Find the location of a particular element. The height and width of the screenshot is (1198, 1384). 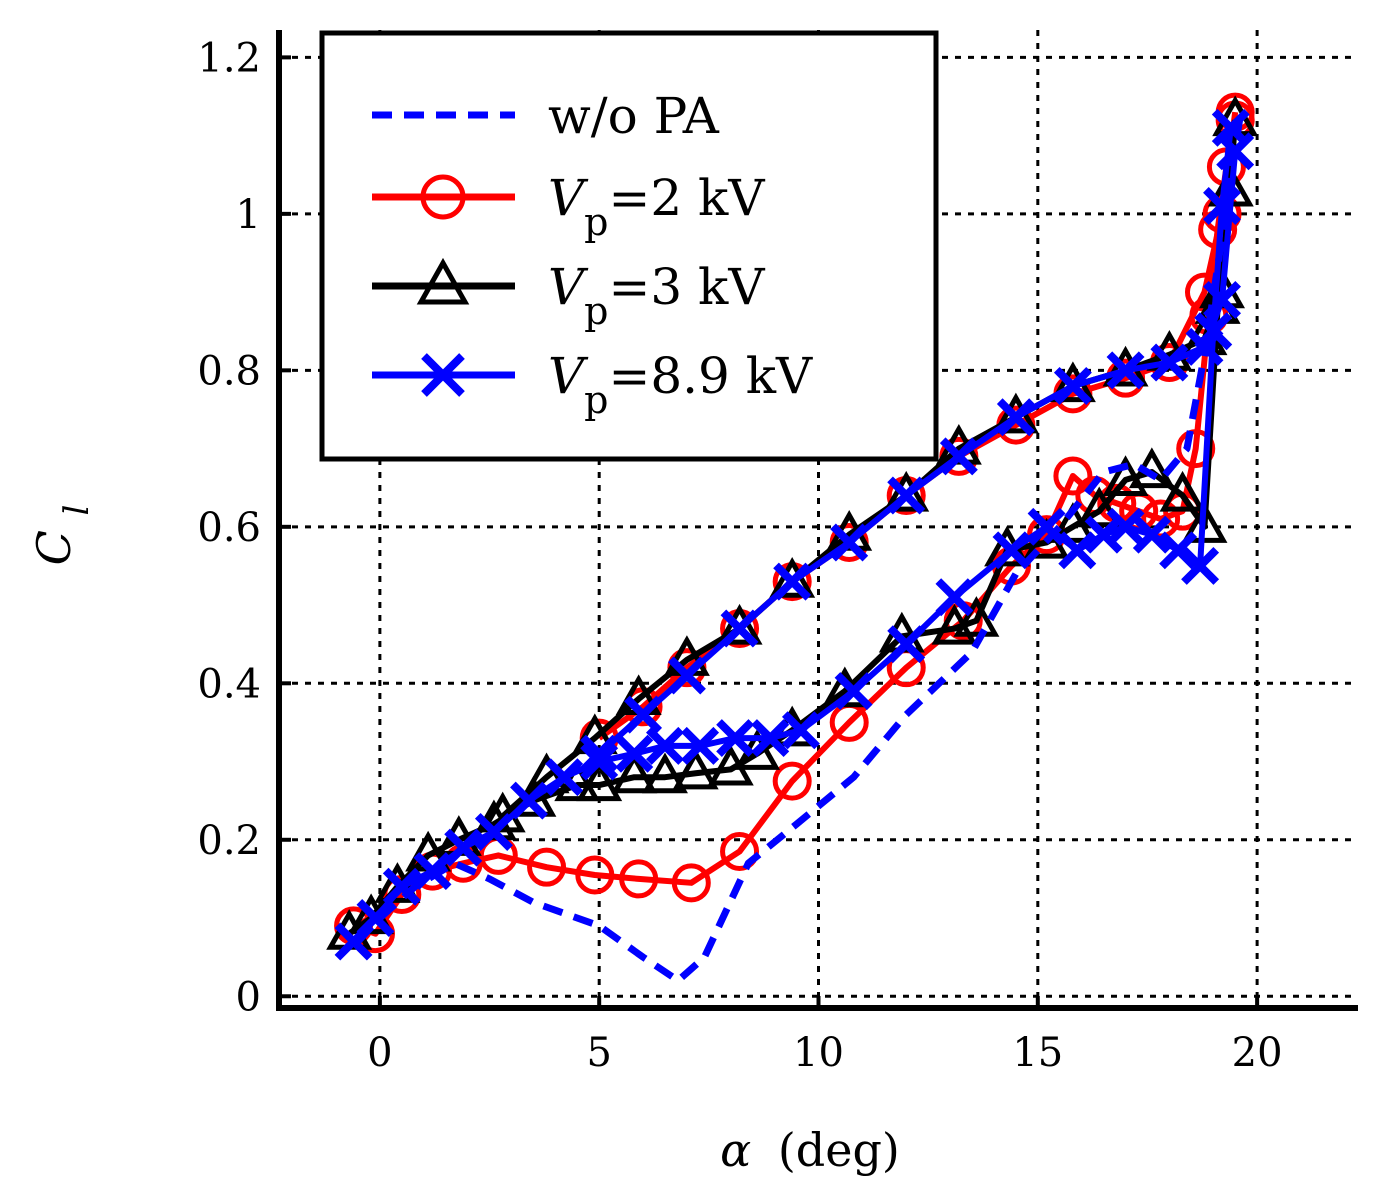

y-tick-label: 1.2 is located at coordinates (229, 58).